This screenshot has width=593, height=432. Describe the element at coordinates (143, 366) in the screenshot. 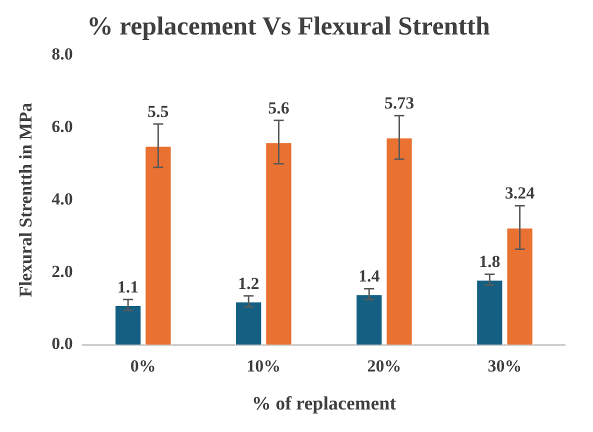

I see `x-tick-label: 0%` at that location.